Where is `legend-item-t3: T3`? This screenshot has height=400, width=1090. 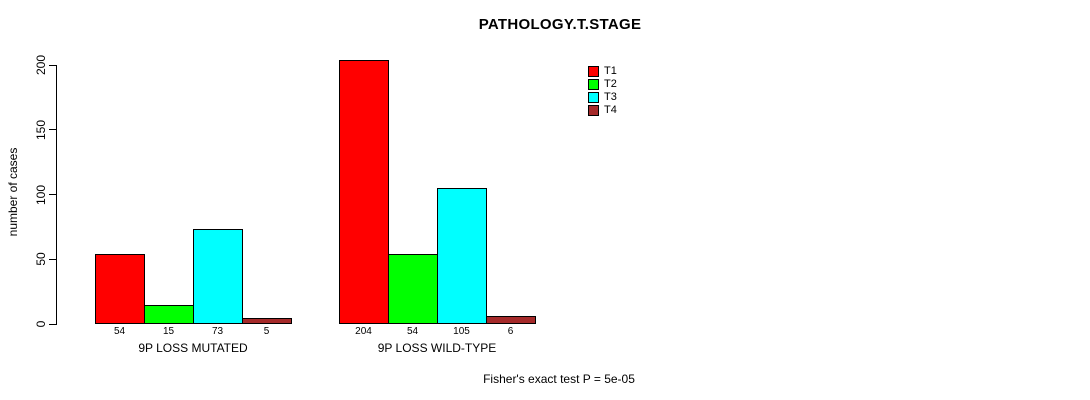 legend-item-t3: T3 is located at coordinates (602, 97).